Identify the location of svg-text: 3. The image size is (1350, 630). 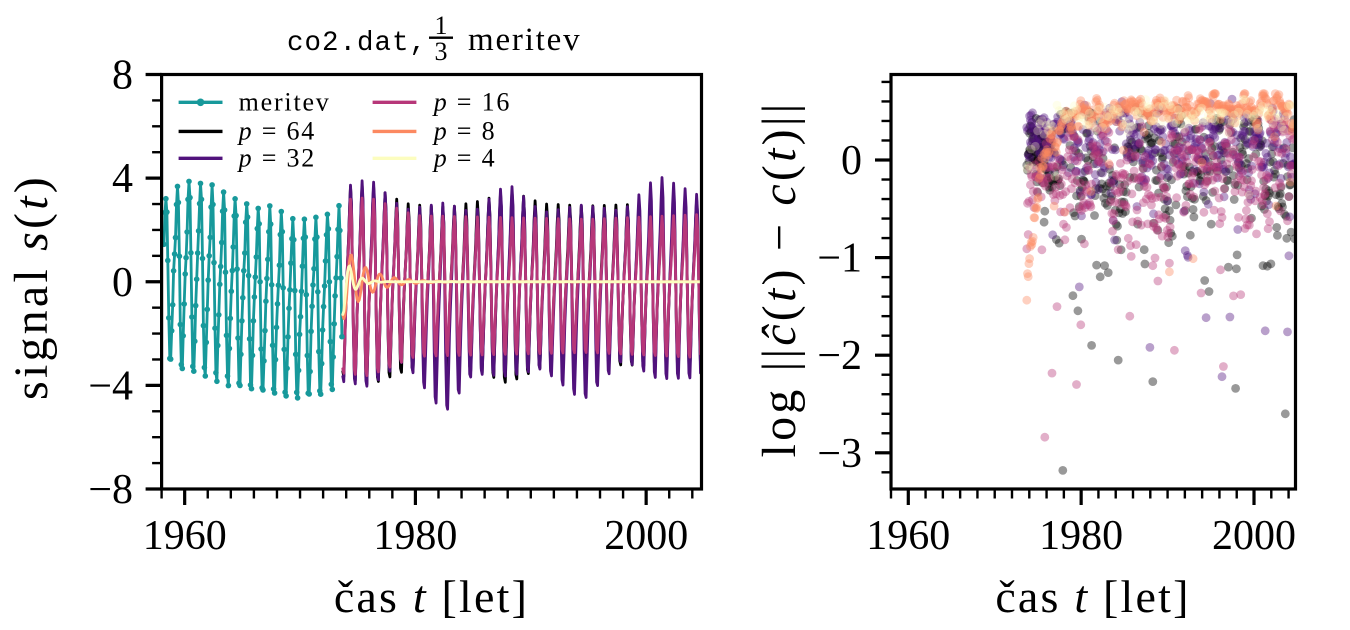
(441, 51).